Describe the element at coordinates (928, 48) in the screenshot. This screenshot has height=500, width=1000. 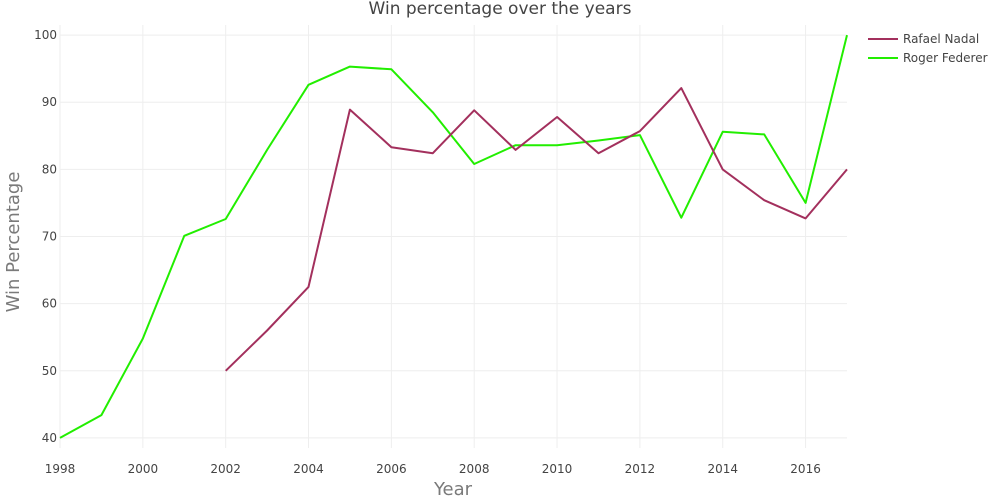
I see `legend: Rafael Nadal Roger Federer` at that location.